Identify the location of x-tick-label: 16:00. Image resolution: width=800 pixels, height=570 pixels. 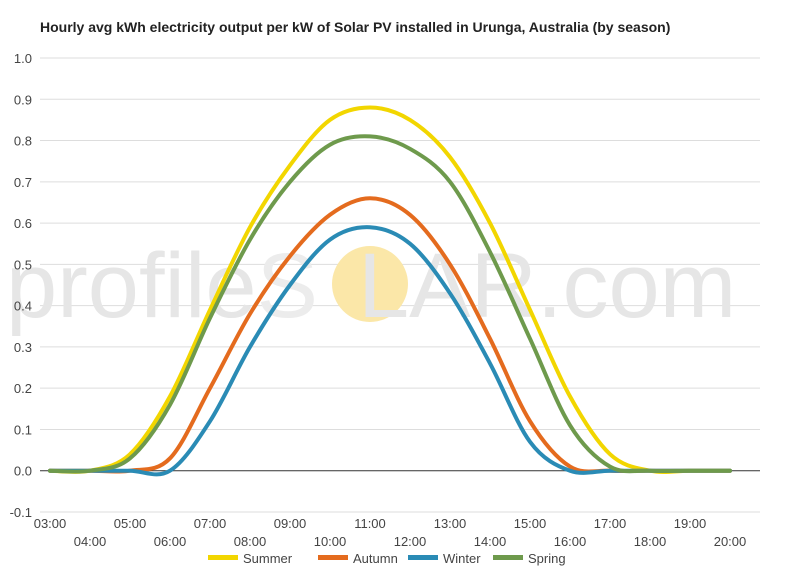
(570, 541).